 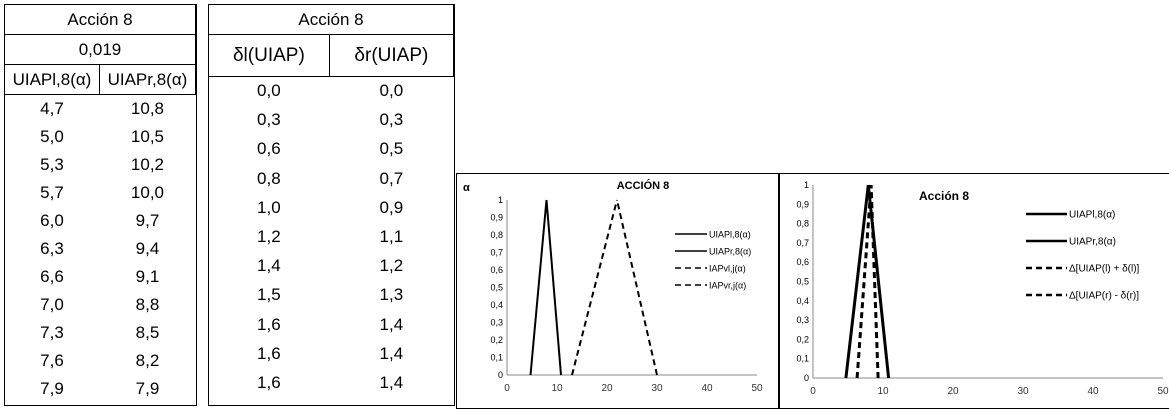 I want to click on table-row: 0,3 0,3, so click(x=331, y=120).